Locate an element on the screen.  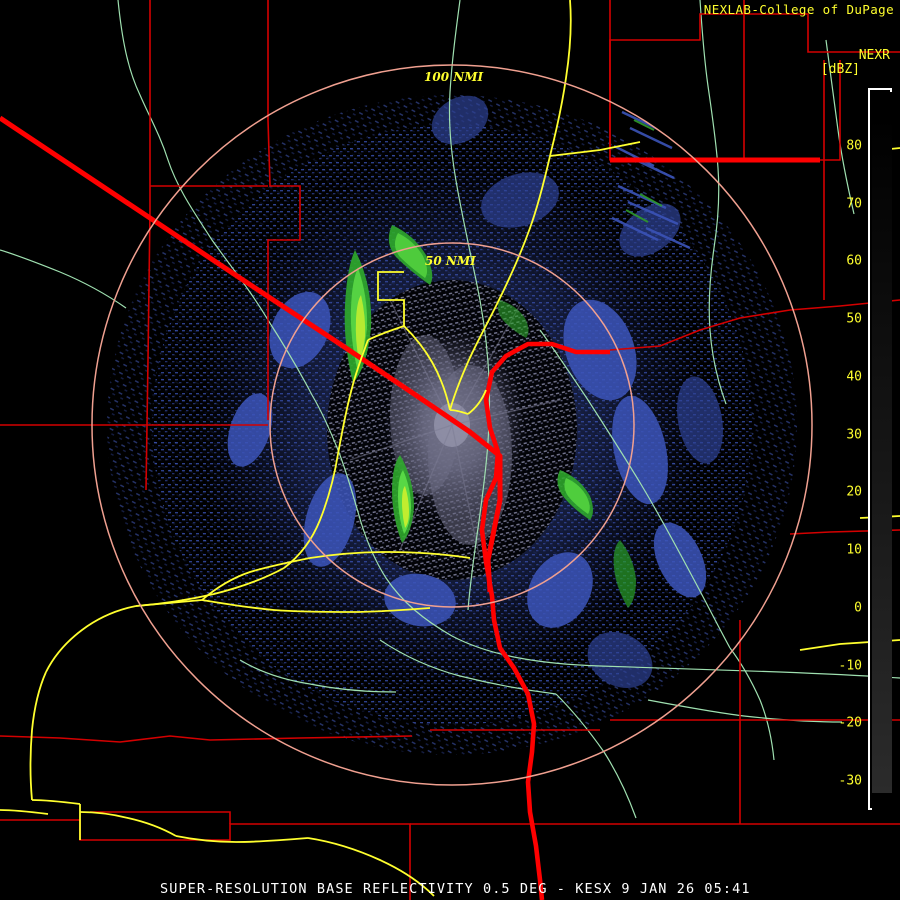
colorbar-tick-label: 0 is located at coordinates (858, 608).